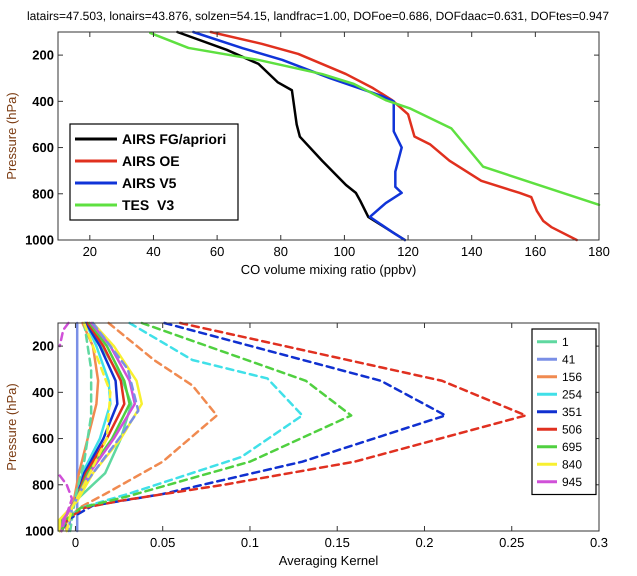 This screenshot has height=576, width=637. I want to click on x-tick-label: 0.15, so click(337, 542).